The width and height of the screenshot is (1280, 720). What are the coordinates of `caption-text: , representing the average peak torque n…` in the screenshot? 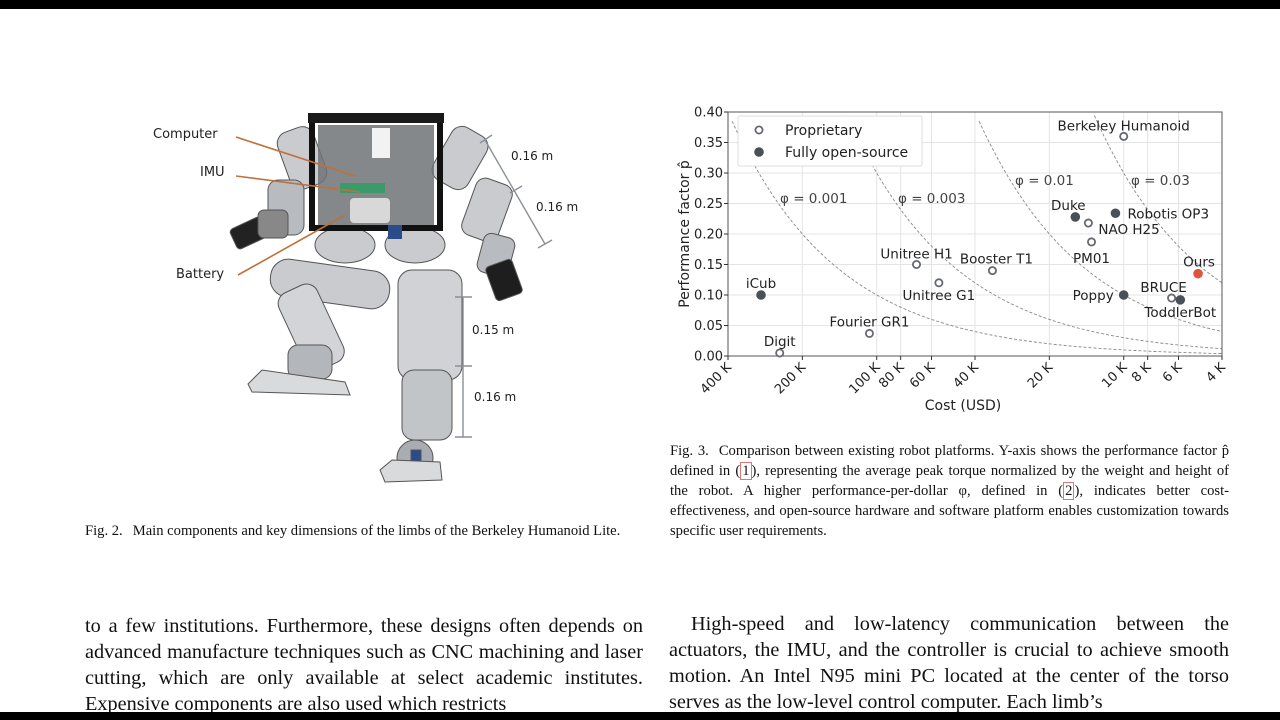 It's located at (949, 481).